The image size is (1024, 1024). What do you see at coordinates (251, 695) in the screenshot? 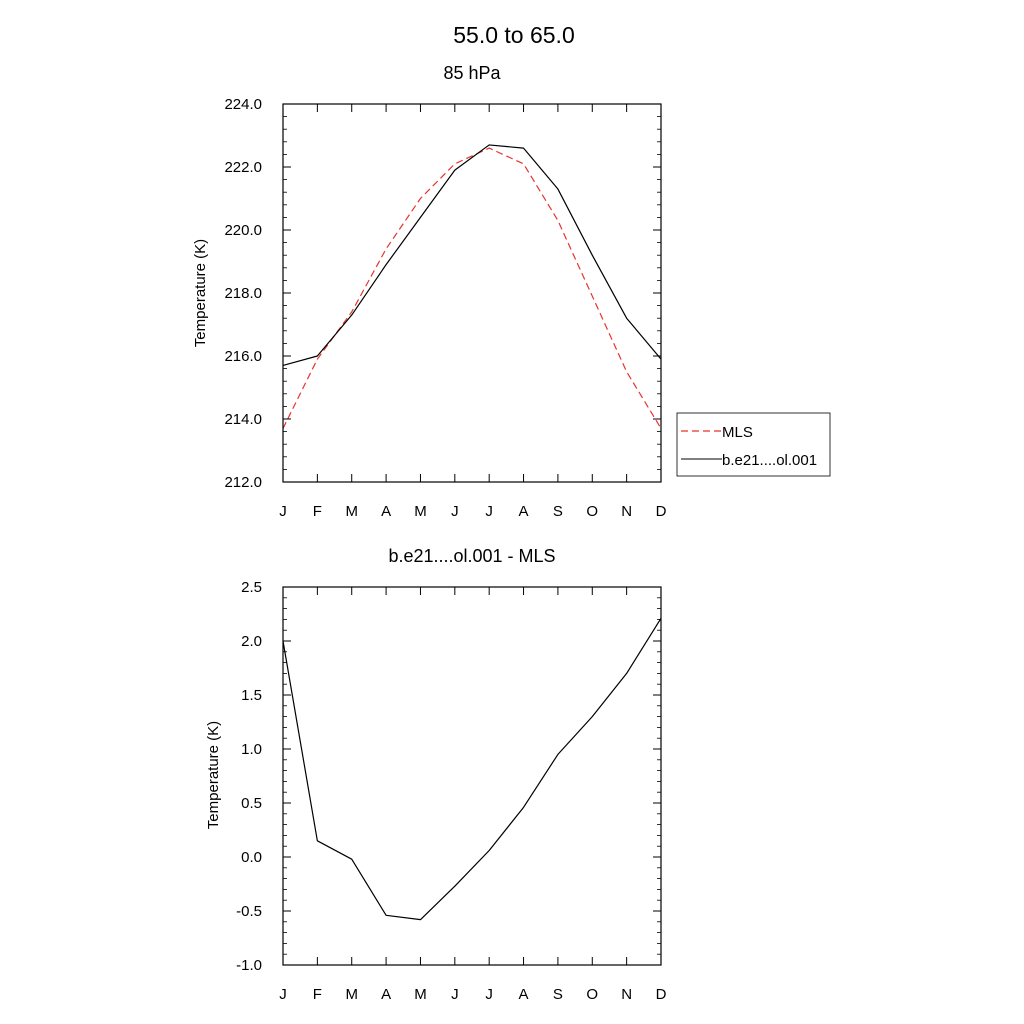
I see `y-tick-label: 1.5` at bounding box center [251, 695].